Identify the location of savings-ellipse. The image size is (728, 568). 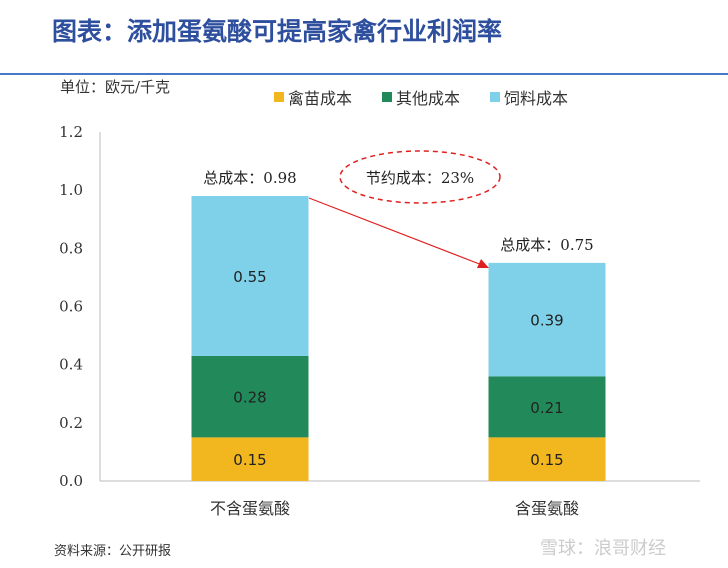
(420, 177).